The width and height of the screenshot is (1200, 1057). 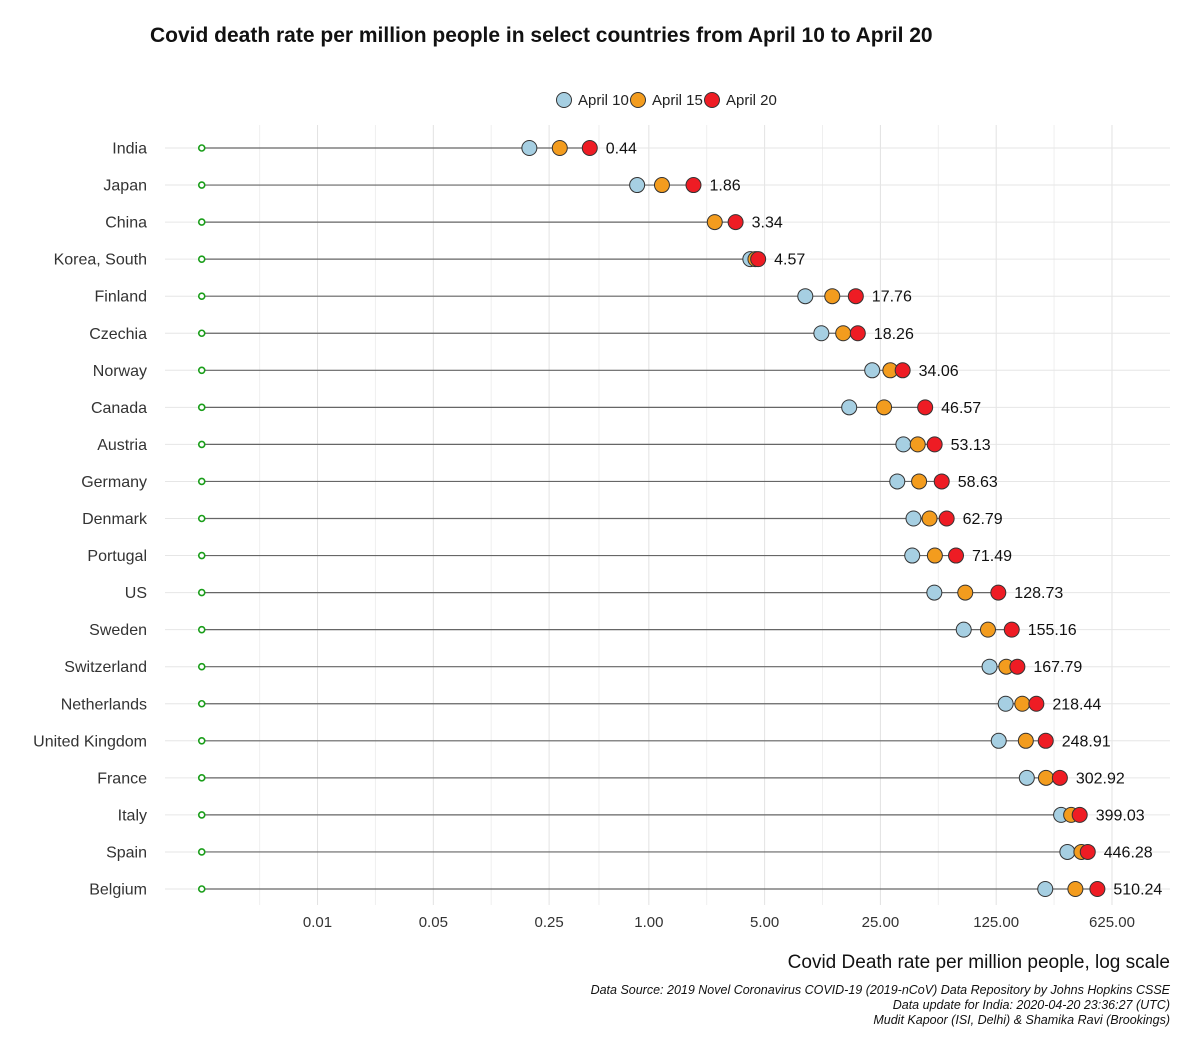 What do you see at coordinates (996, 922) in the screenshot?
I see `x-tick-label: 125.00` at bounding box center [996, 922].